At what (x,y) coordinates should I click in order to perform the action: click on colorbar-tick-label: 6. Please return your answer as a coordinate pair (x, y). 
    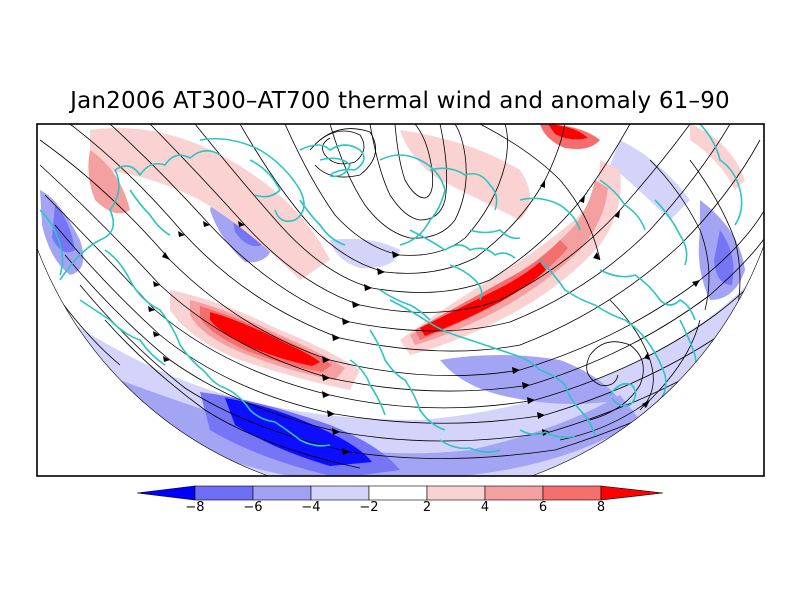
    Looking at the image, I should click on (543, 507).